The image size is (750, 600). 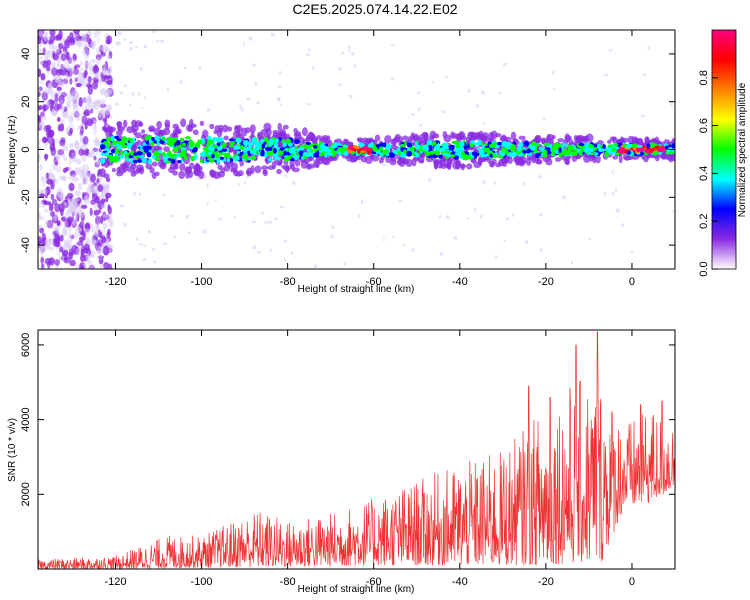 What do you see at coordinates (115, 282) in the screenshot?
I see `spectrogram-x-tick-label: -120` at bounding box center [115, 282].